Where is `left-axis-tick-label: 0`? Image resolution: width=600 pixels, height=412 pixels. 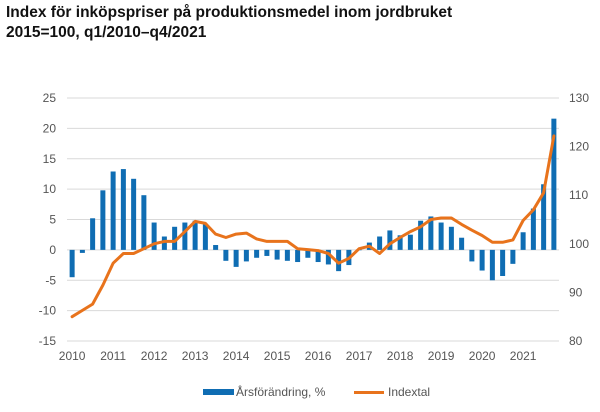
left-axis-tick-label: 0 is located at coordinates (52, 250).